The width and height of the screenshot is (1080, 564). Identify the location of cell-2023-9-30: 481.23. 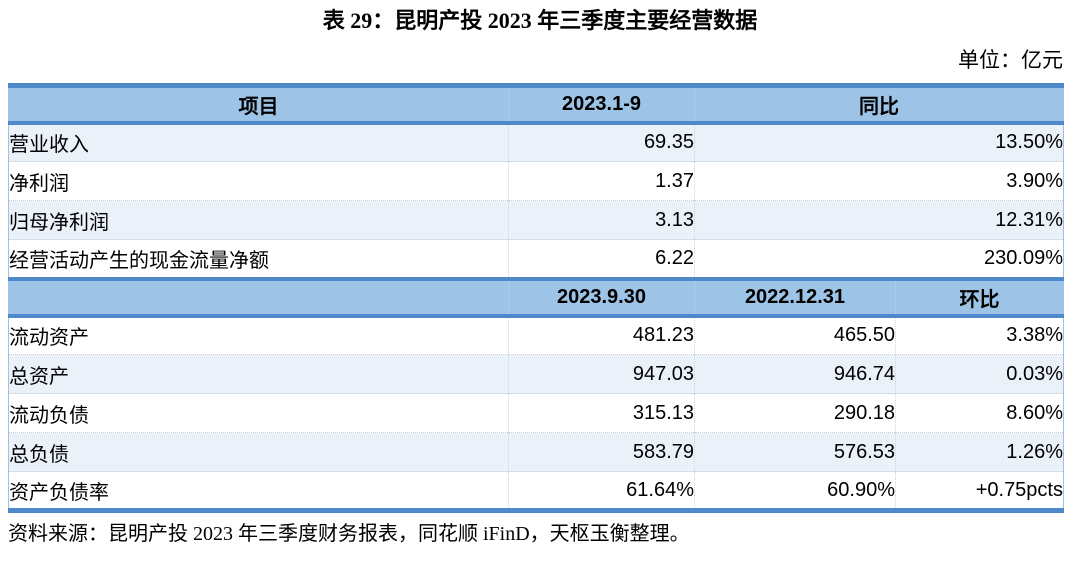
(601, 335).